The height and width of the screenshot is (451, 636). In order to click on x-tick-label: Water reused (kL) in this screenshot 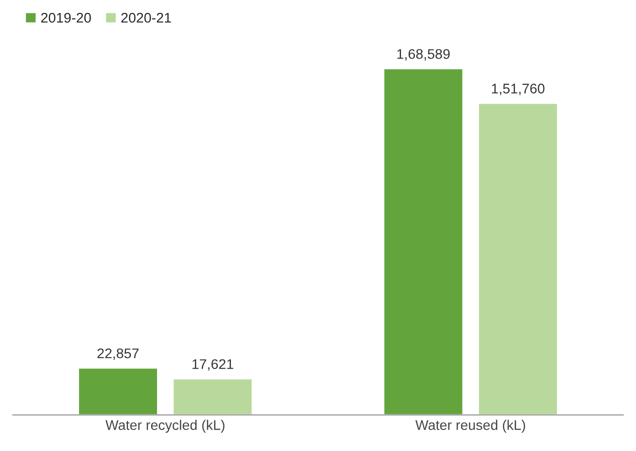, I will do `click(470, 426)`.